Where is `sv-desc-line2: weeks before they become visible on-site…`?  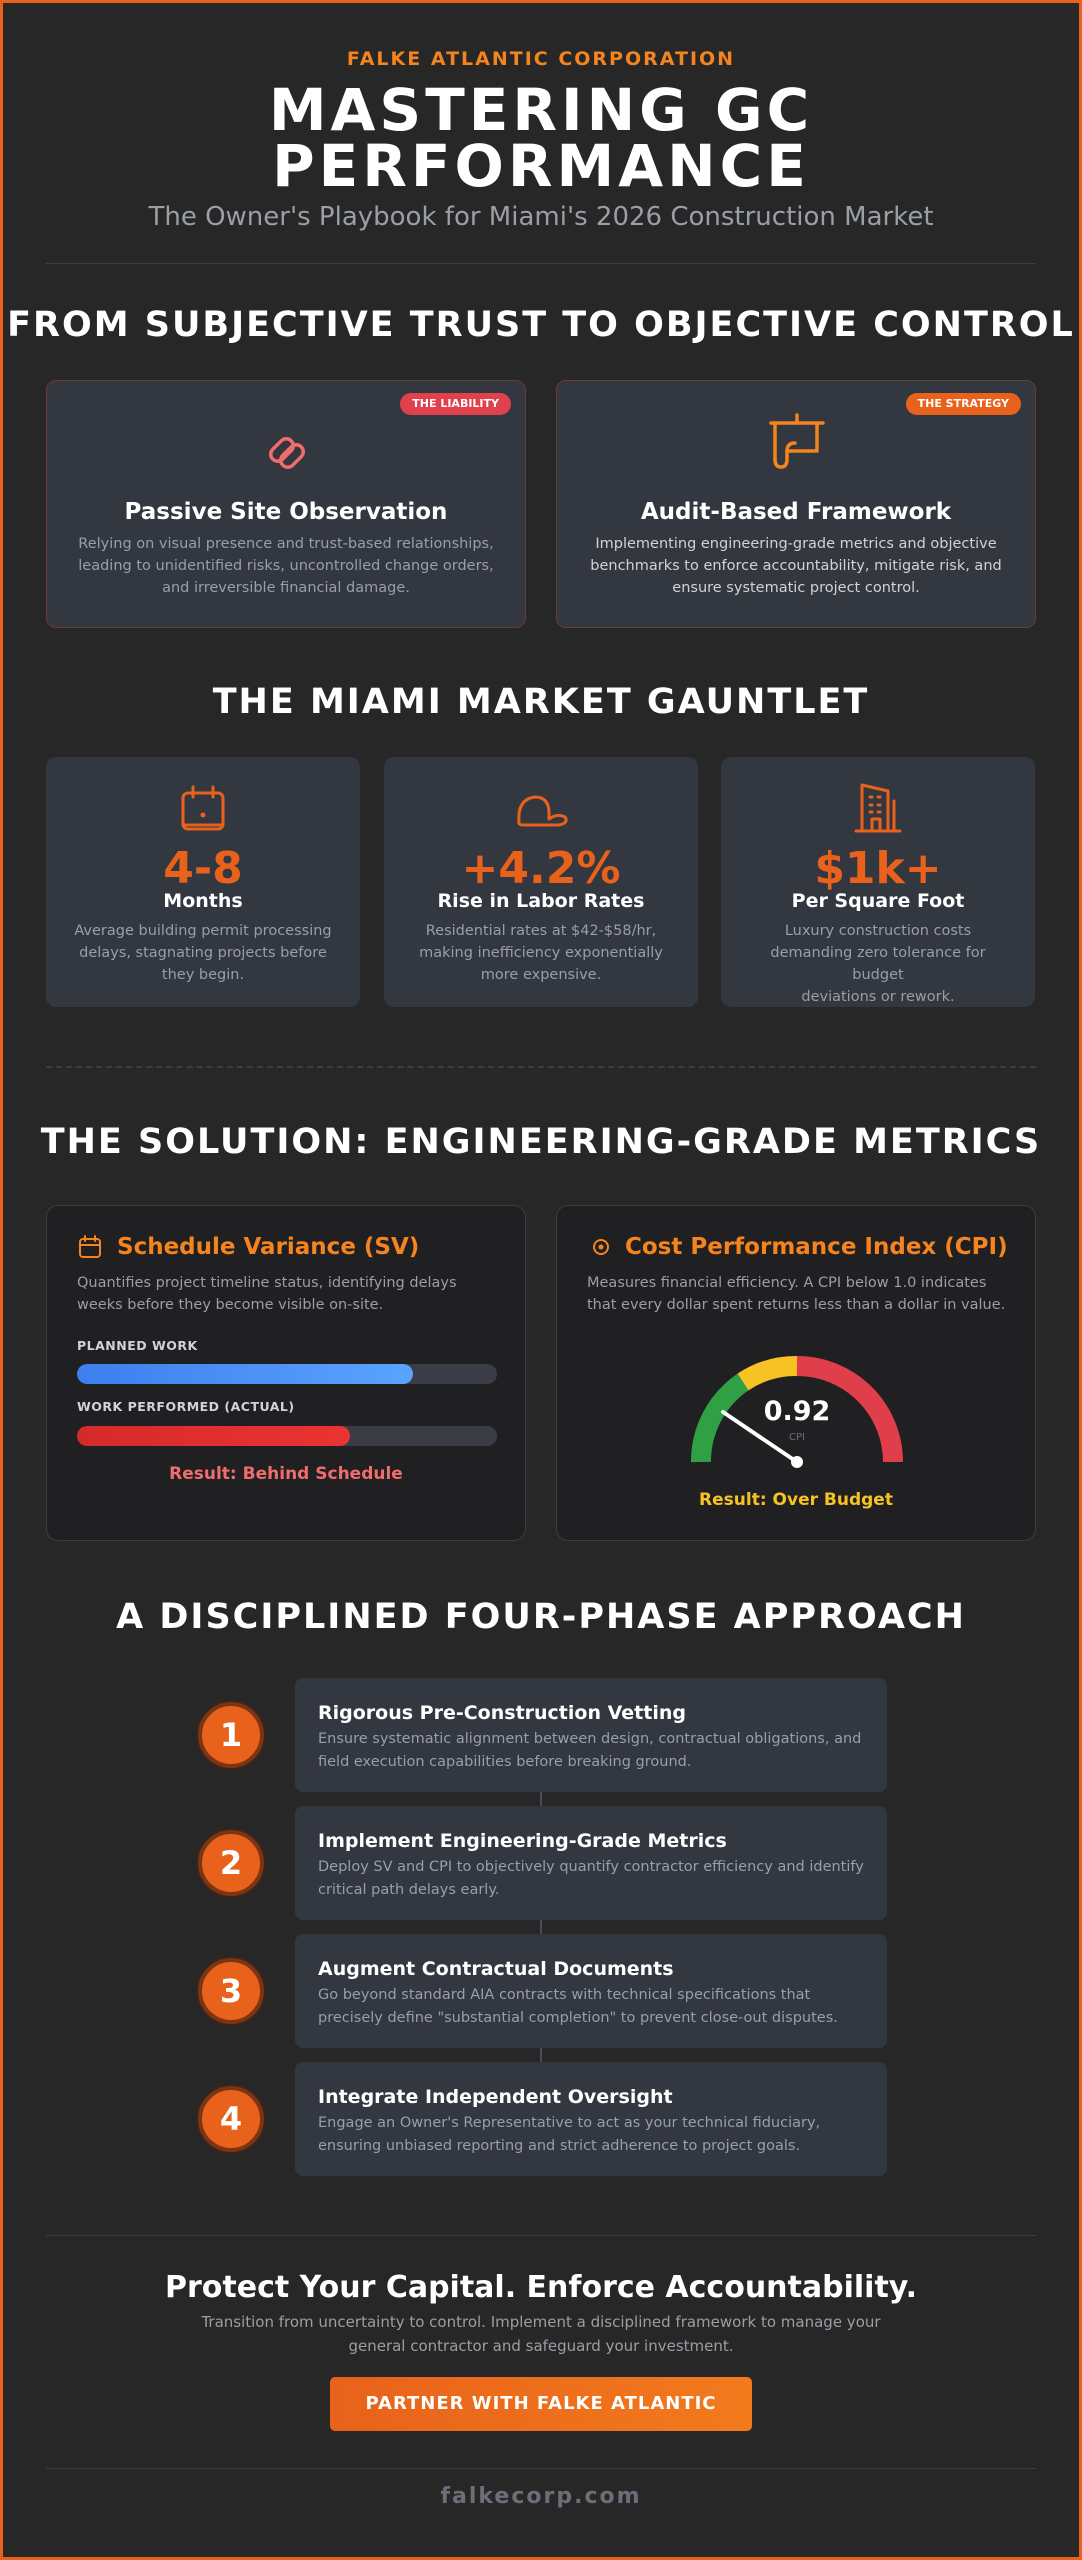 sv-desc-line2: weeks before they become visible on-site… is located at coordinates (230, 1305).